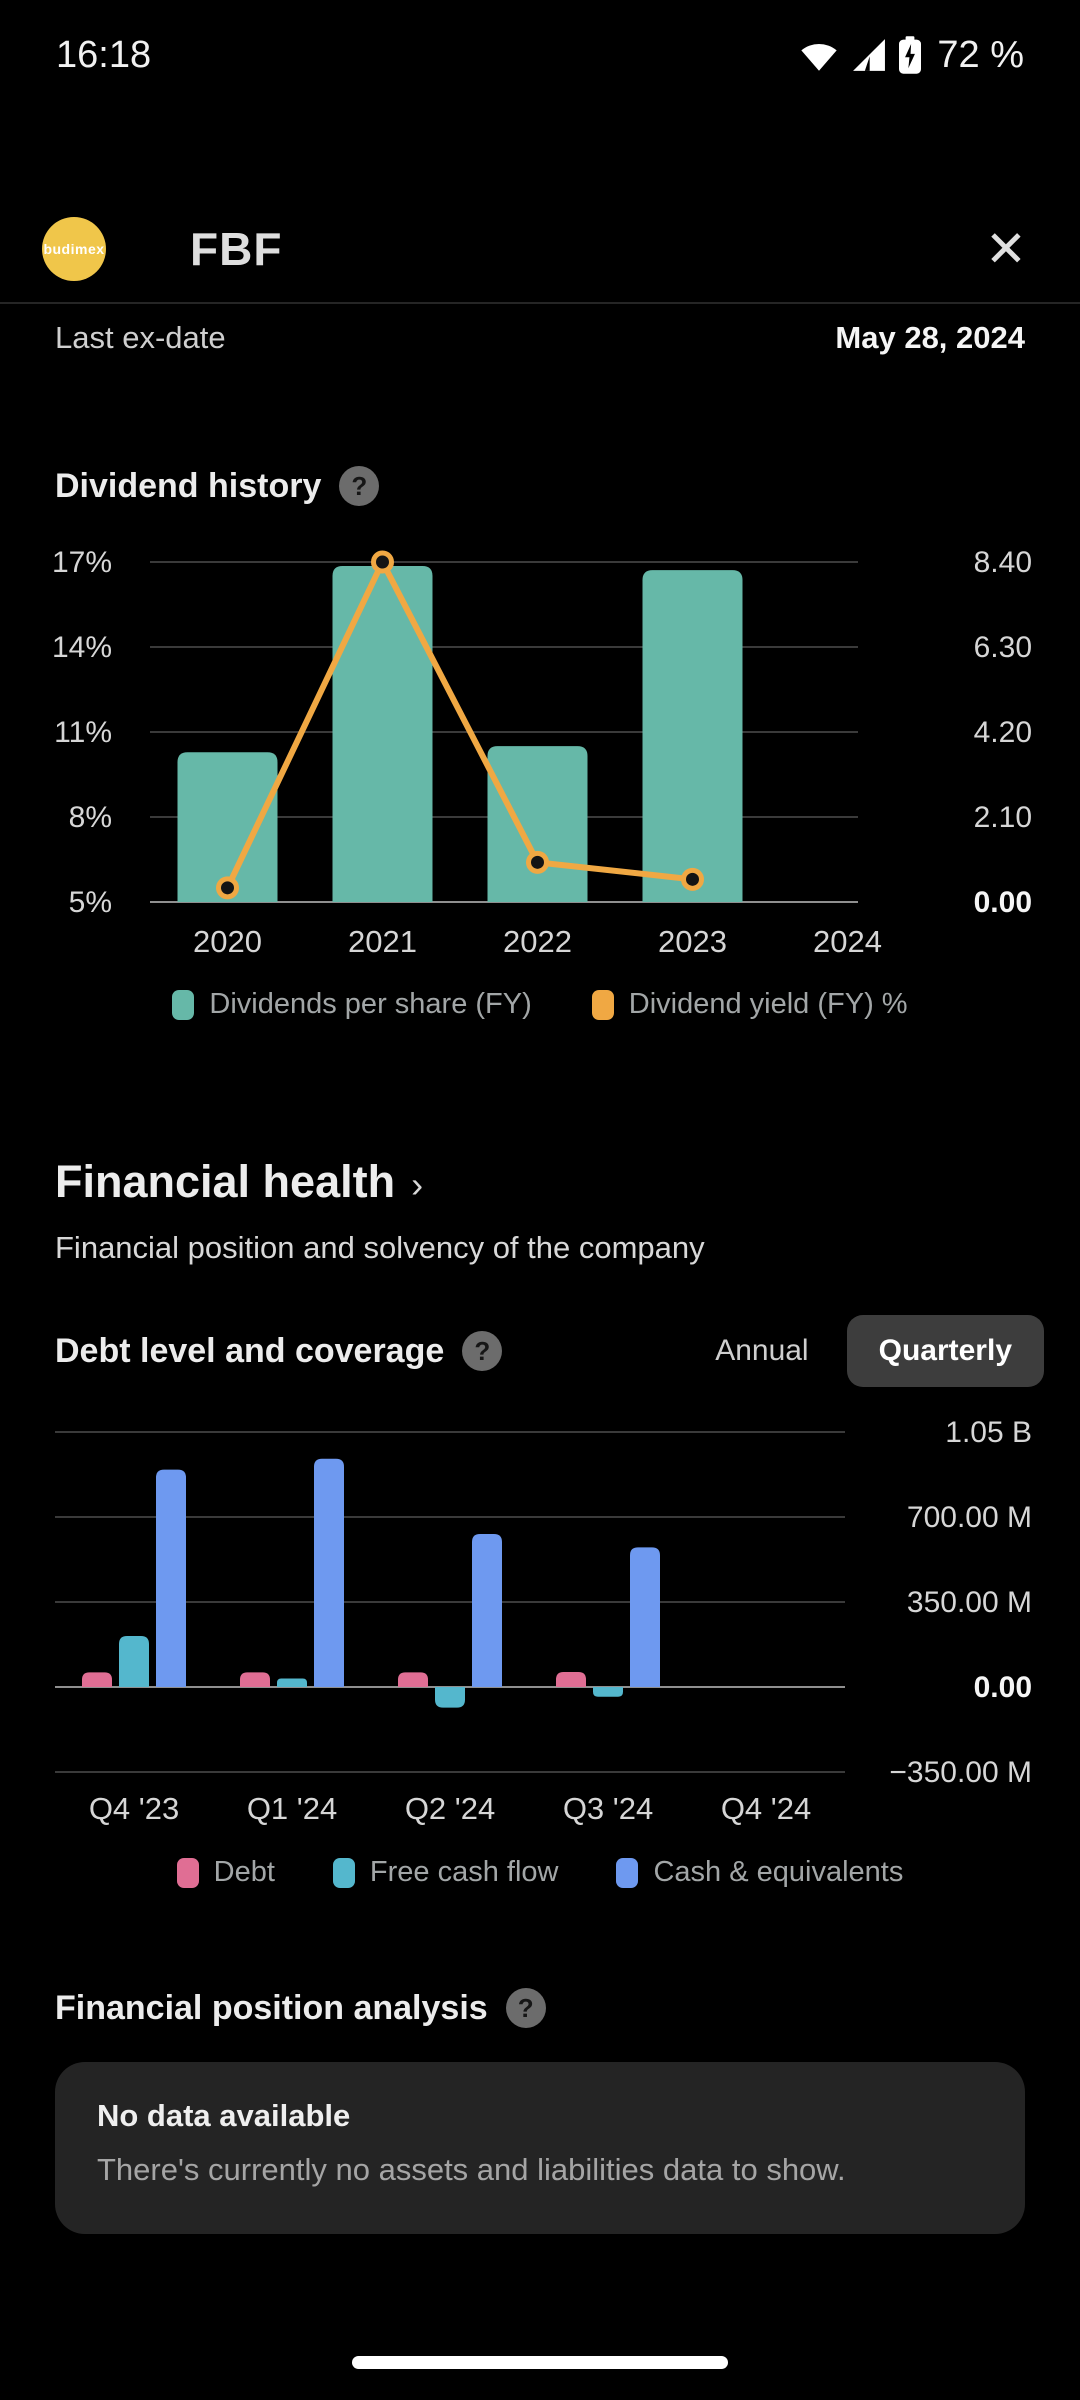 The width and height of the screenshot is (1080, 2400). I want to click on right-axis-label: 8.40, so click(1003, 562).